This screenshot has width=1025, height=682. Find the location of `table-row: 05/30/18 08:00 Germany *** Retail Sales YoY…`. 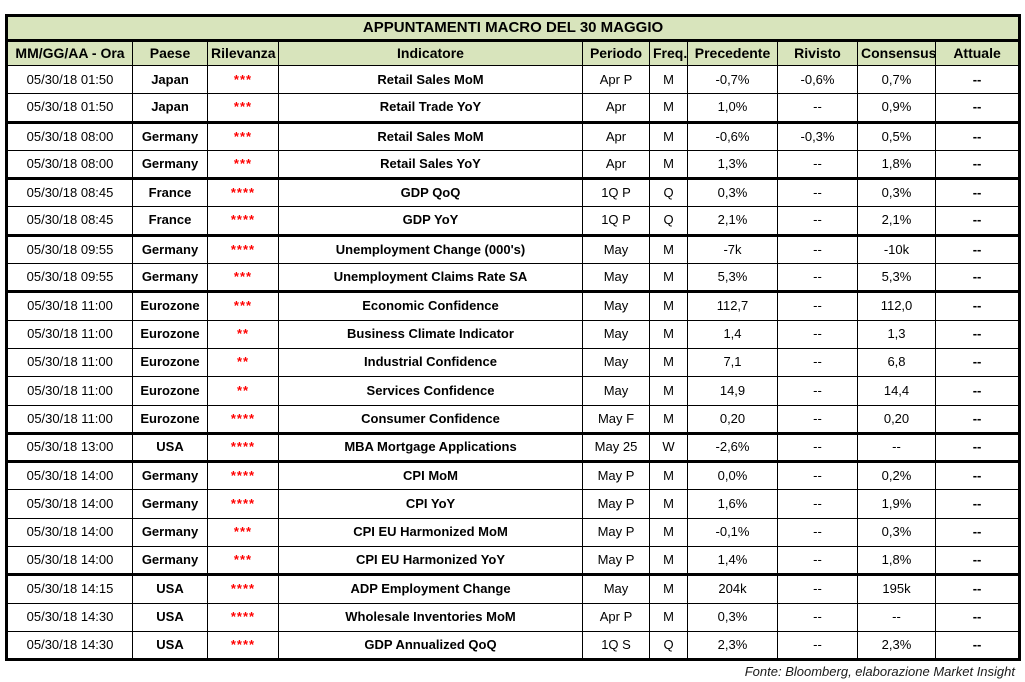

table-row: 05/30/18 08:00 Germany *** Retail Sales YoY… is located at coordinates (513, 165).